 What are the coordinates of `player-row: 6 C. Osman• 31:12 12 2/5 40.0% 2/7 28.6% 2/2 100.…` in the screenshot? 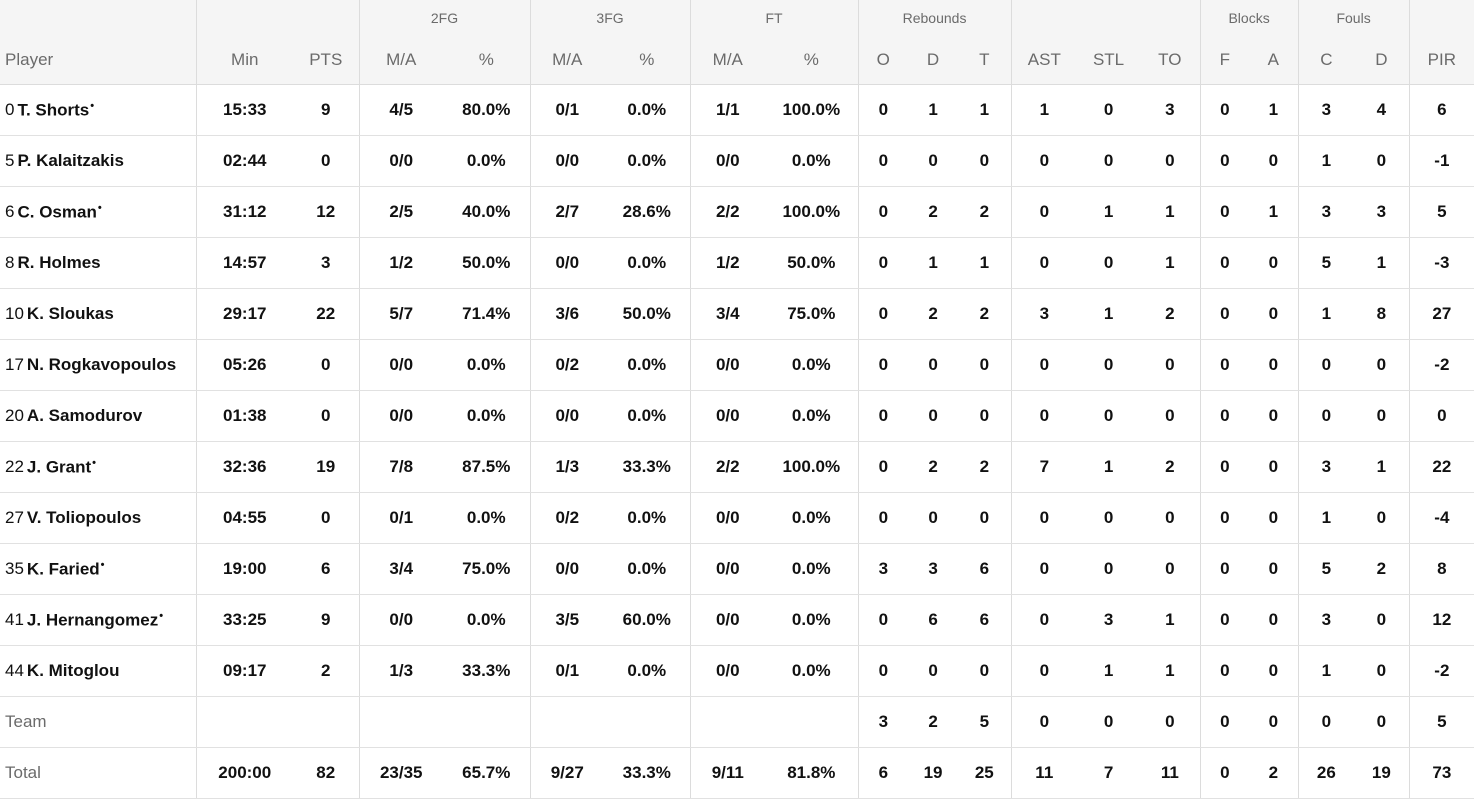 It's located at (737, 212).